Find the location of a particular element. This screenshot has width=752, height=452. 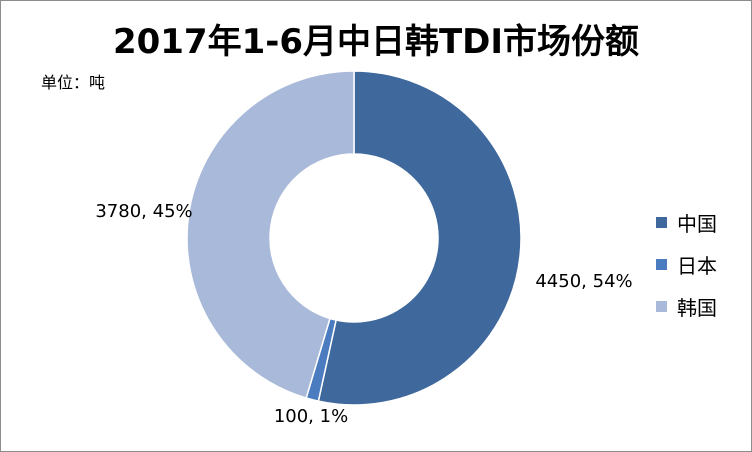

legend: 中国 日本 韩国 is located at coordinates (686, 264).